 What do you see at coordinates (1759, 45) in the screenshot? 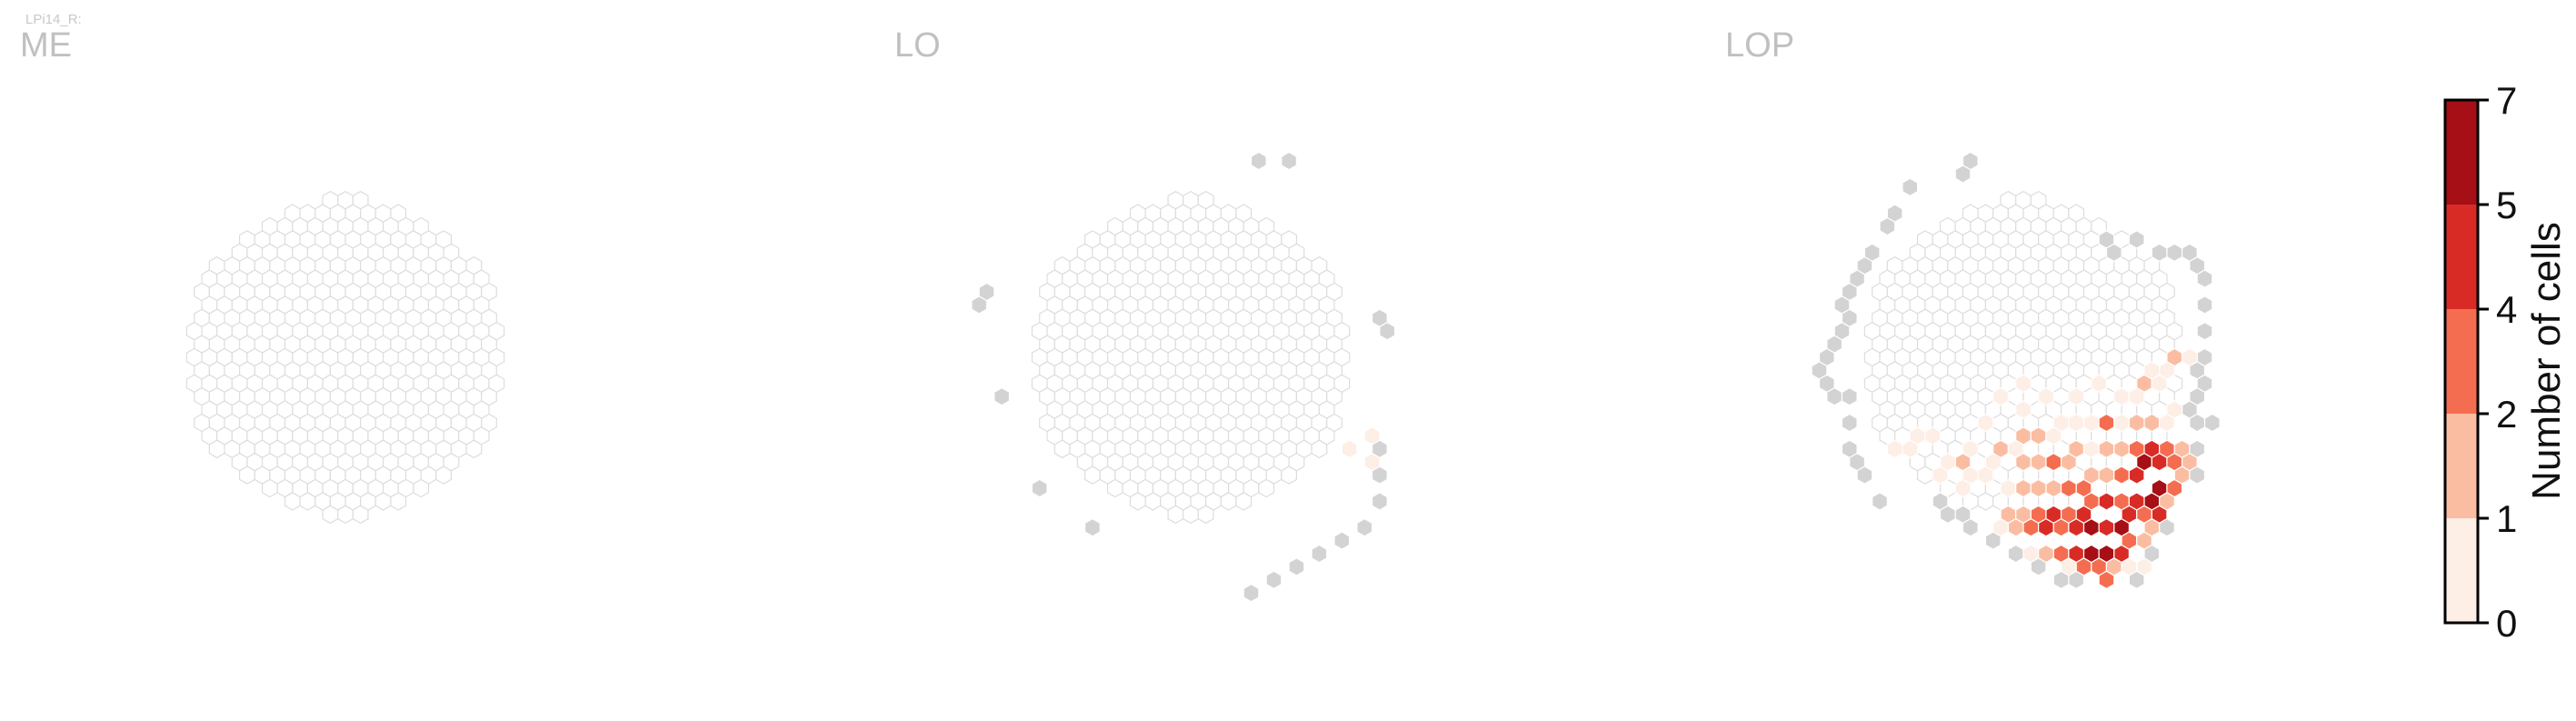
I see `panel-title-lop: LOP` at bounding box center [1759, 45].